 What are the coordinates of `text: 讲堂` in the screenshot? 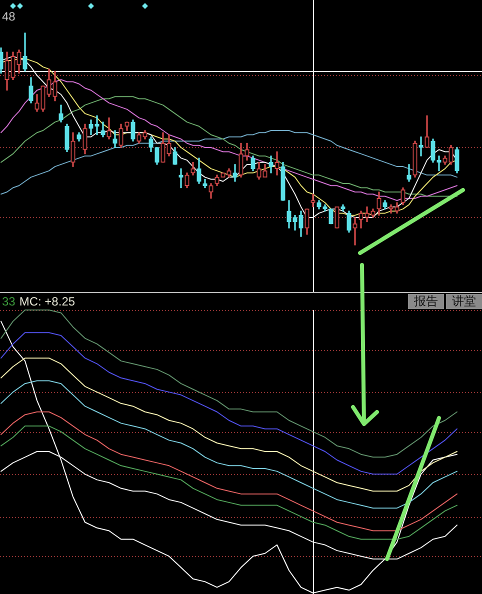 It's located at (464, 301).